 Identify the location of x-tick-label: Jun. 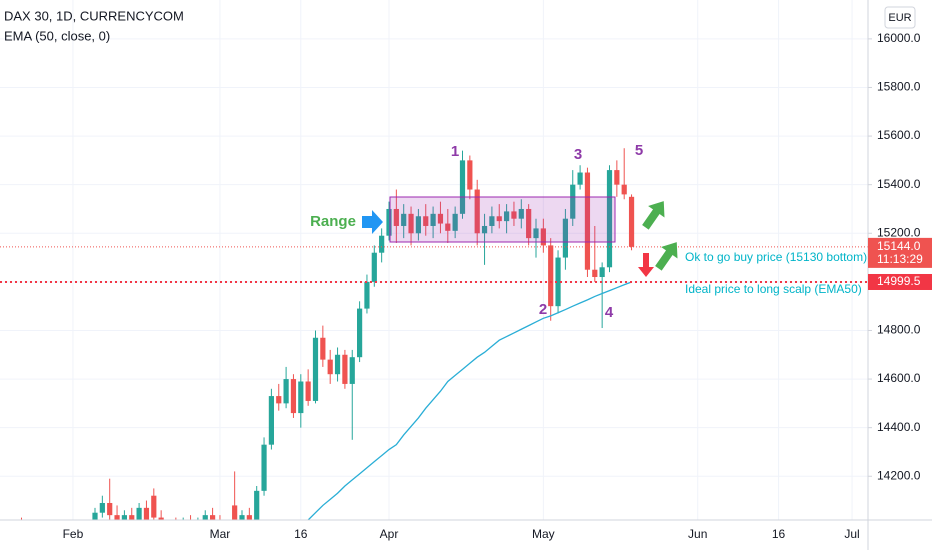
(697, 534).